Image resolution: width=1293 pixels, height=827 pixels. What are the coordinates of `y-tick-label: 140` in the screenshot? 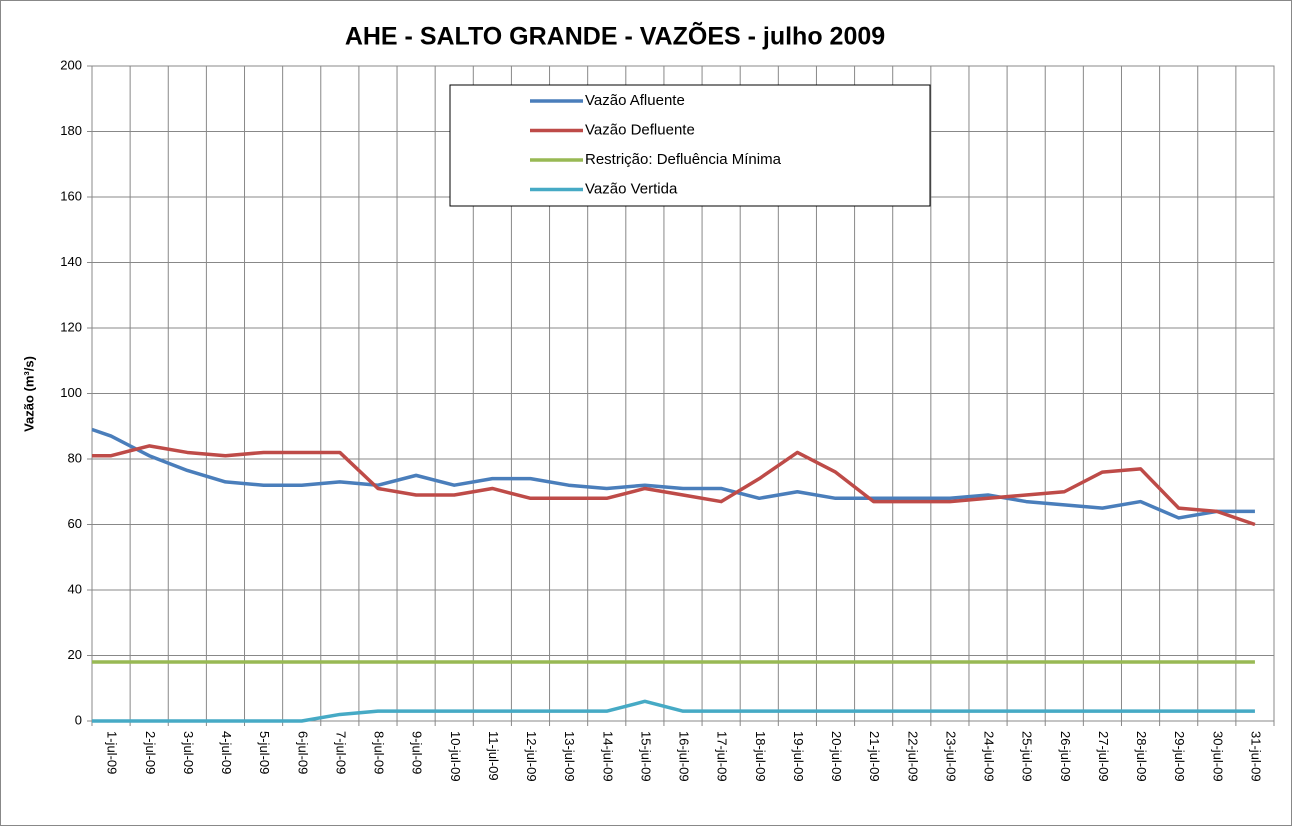 It's located at (71, 261).